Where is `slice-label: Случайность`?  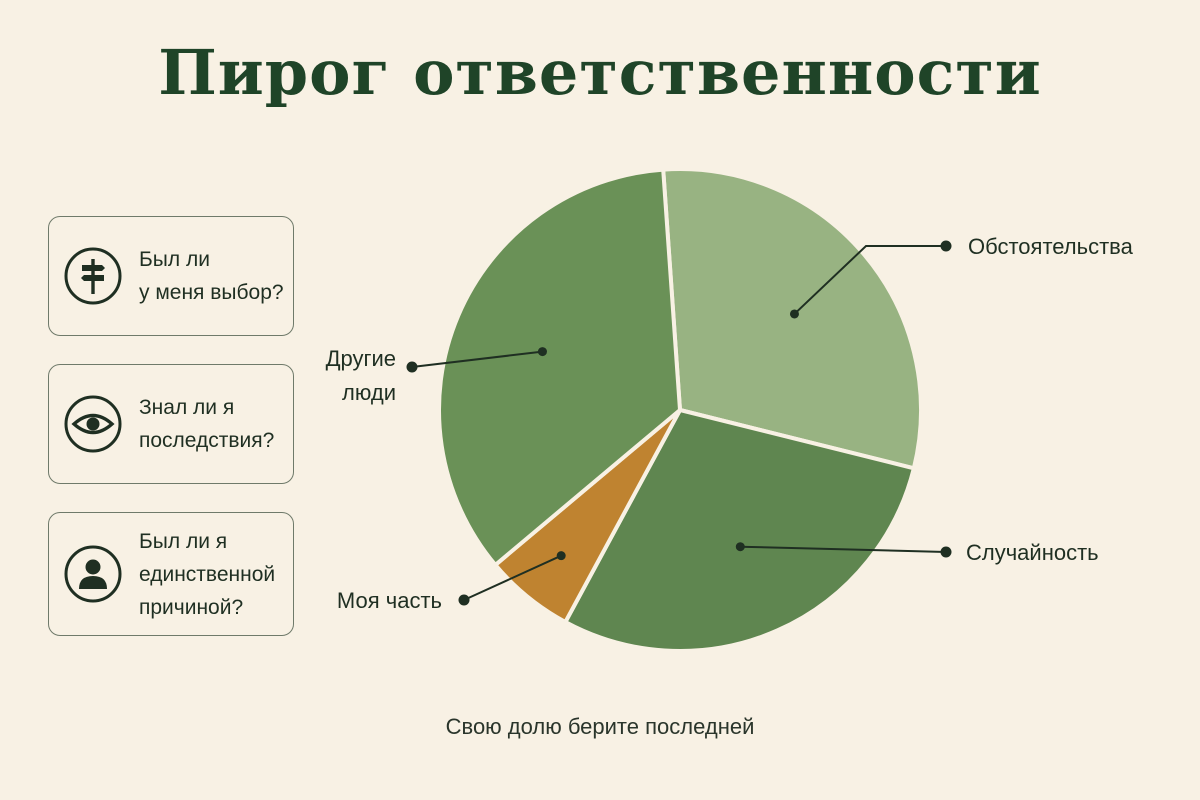 slice-label: Случайность is located at coordinates (1032, 552).